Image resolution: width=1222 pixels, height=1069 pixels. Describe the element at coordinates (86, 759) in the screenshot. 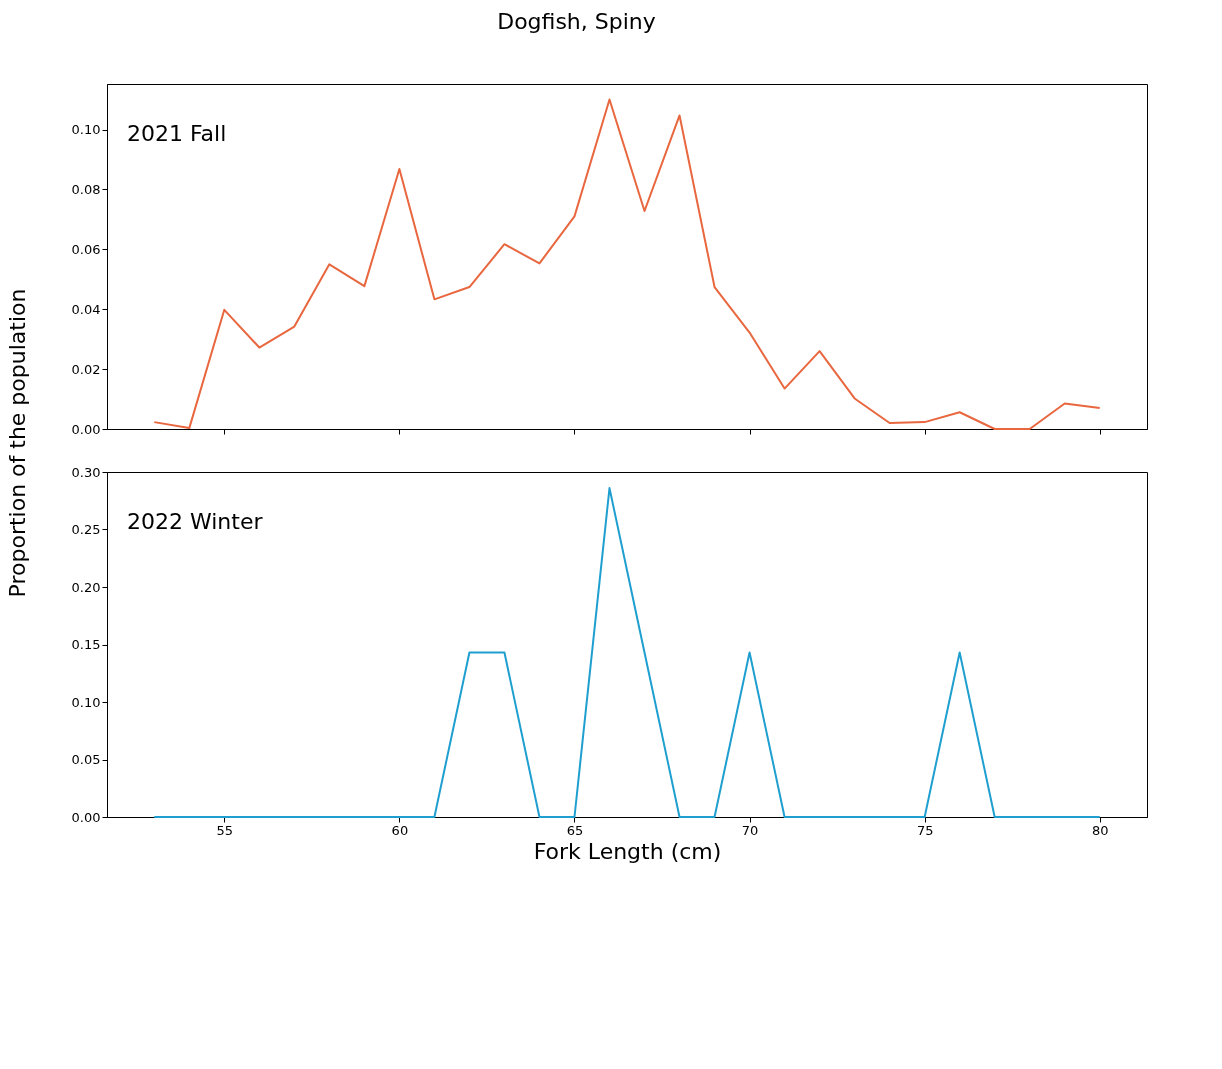

I see `y-tick-label: 0.05` at that location.